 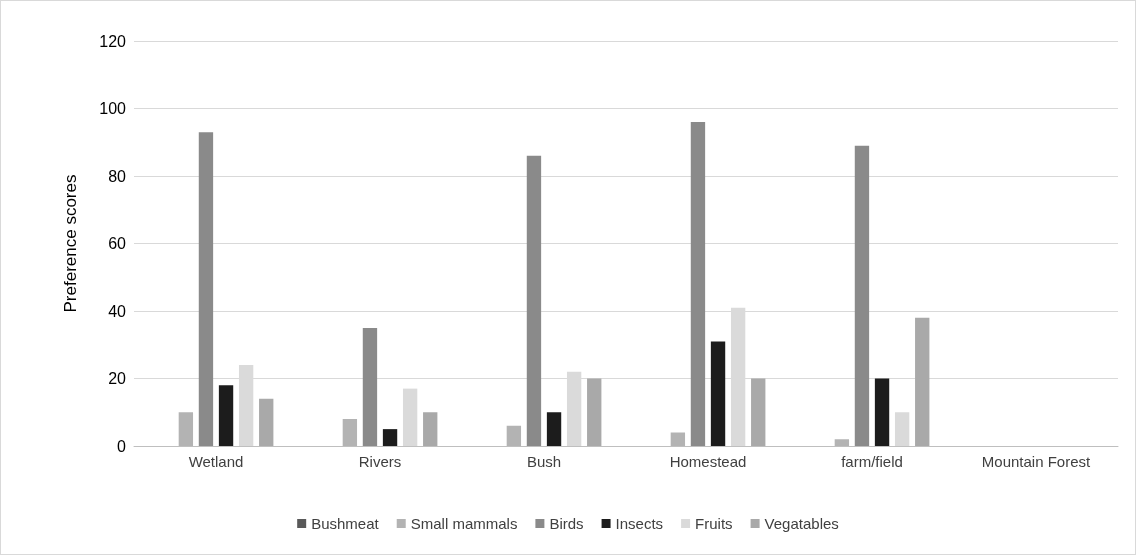 What do you see at coordinates (639, 523) in the screenshot?
I see `legend-label: Insects` at bounding box center [639, 523].